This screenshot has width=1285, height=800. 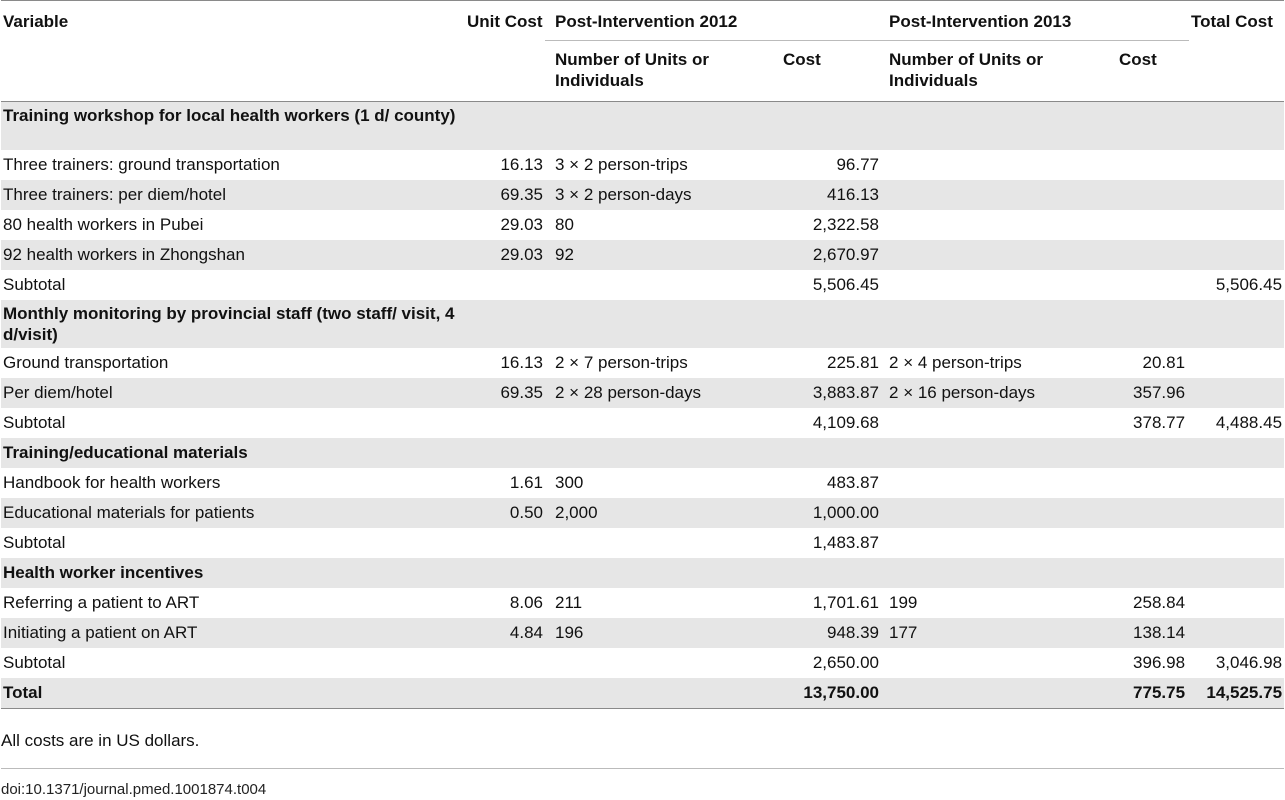 What do you see at coordinates (663, 195) in the screenshot?
I see `cell-units-2012: 3 × 2 person-days` at bounding box center [663, 195].